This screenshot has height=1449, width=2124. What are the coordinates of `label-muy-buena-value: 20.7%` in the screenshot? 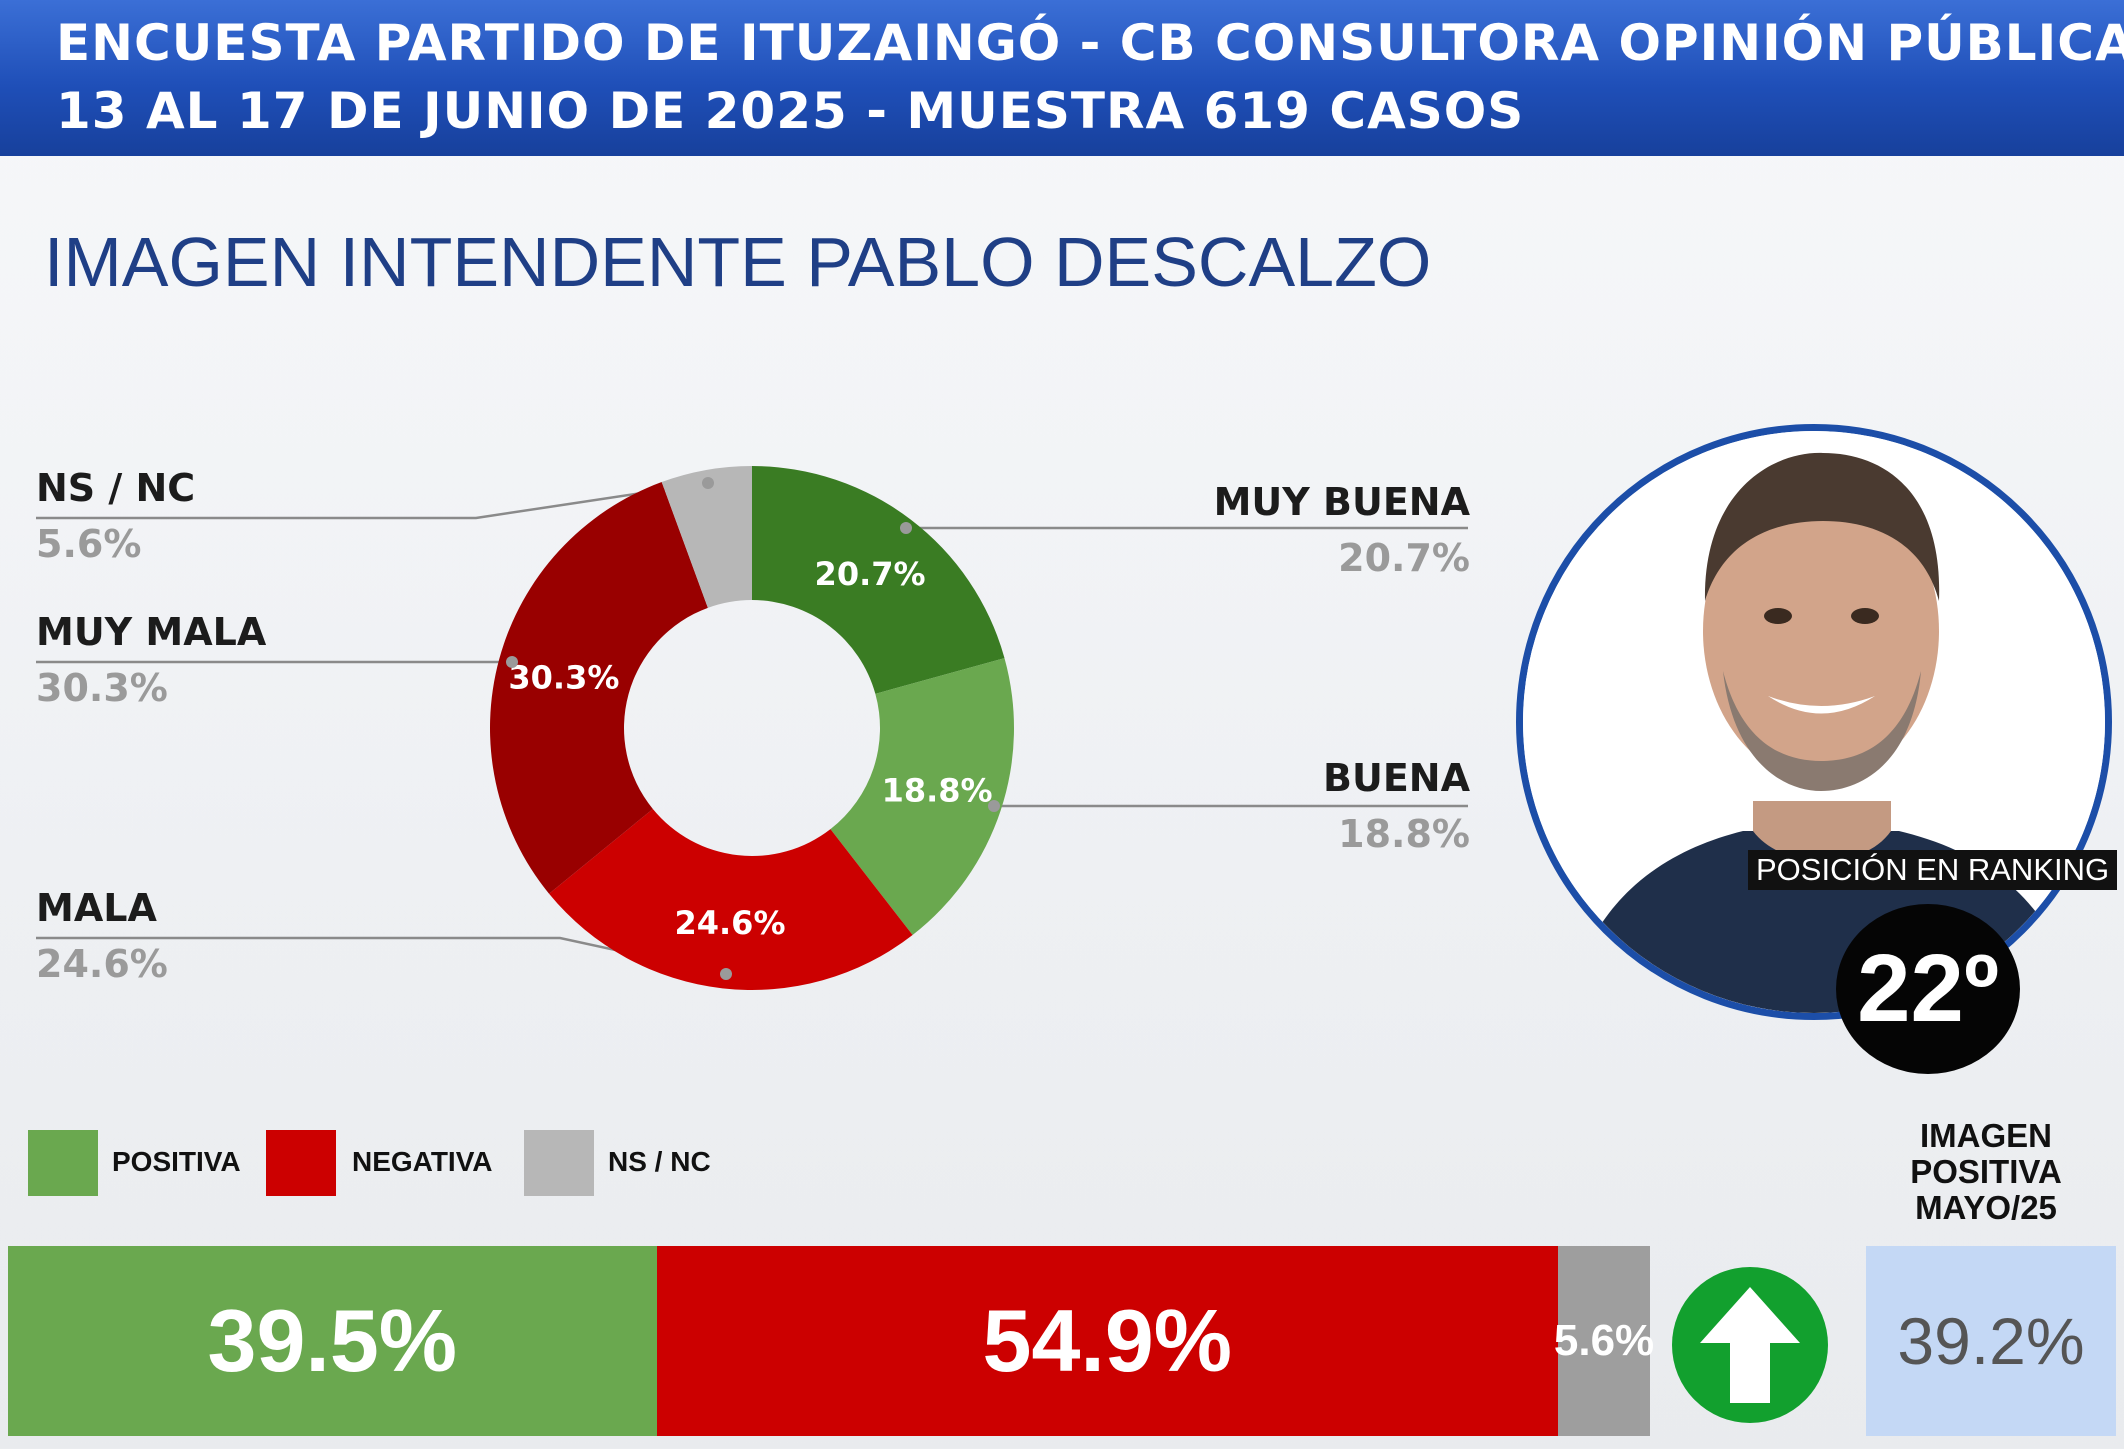 It's located at (1404, 558).